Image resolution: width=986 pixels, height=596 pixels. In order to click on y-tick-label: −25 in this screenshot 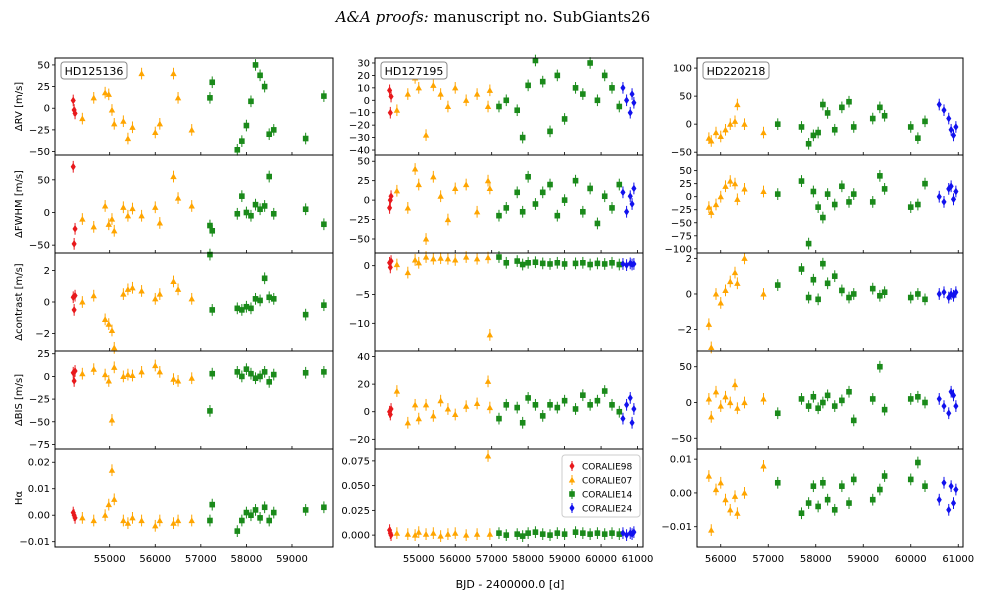, I will do `click(39, 130)`.